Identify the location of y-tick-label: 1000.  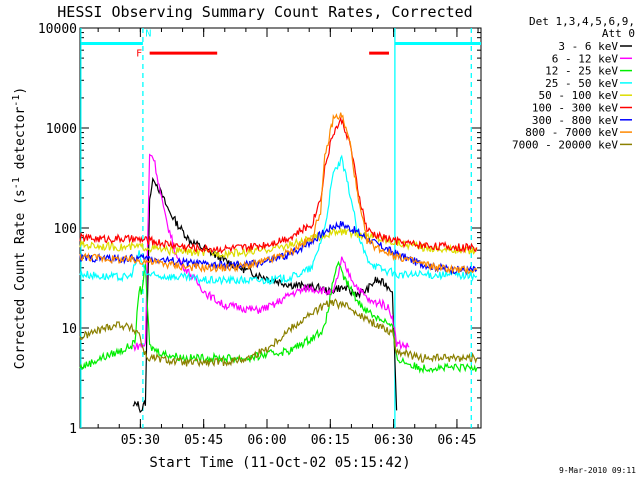
(61, 129).